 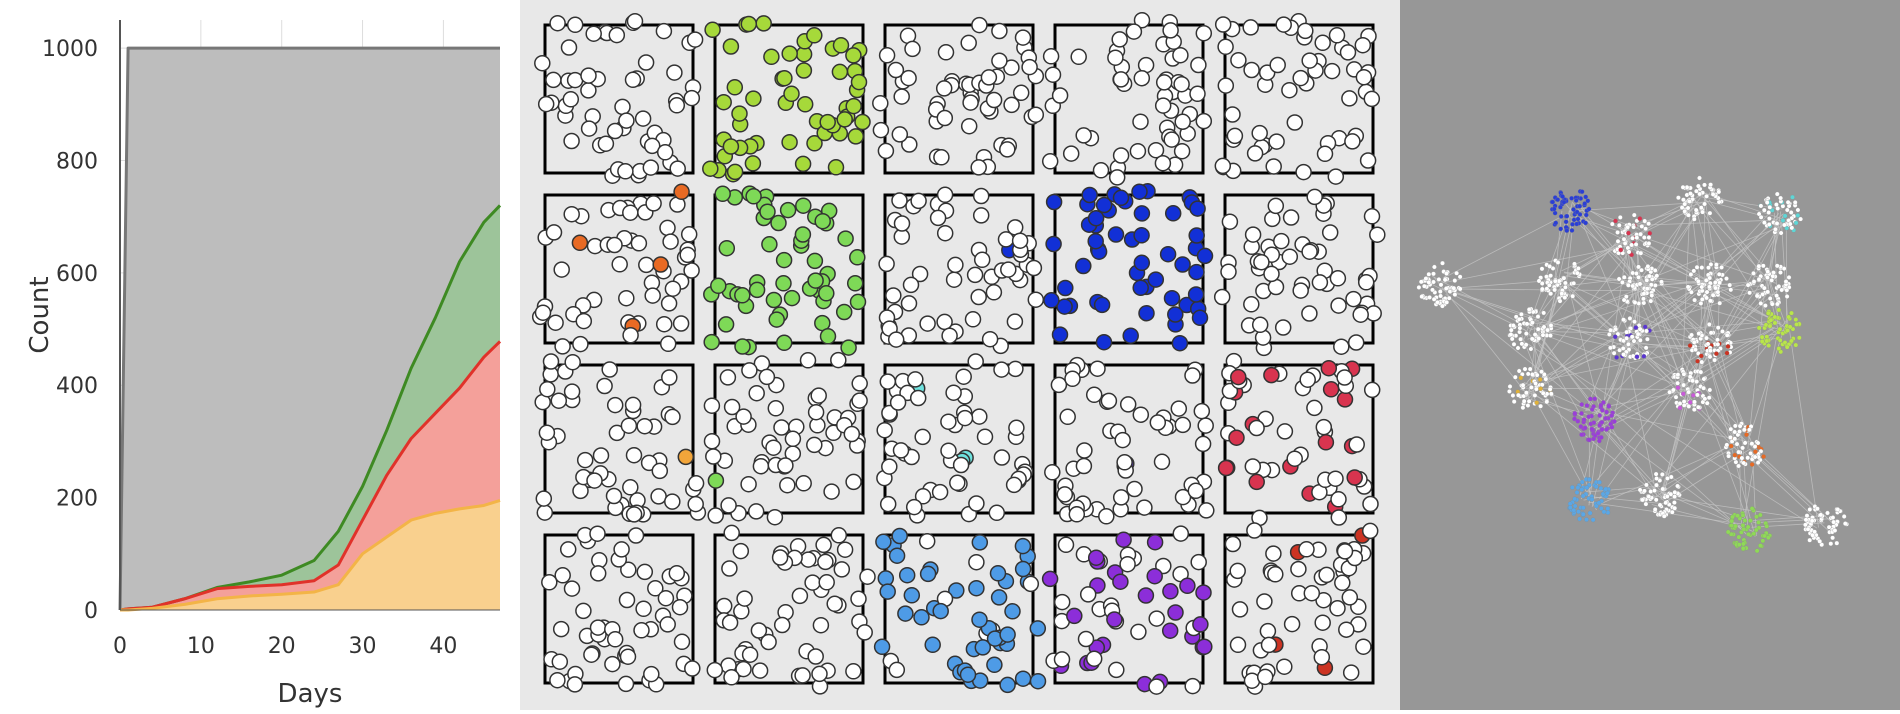 I want to click on network-cluster-c15, so click(x=1594, y=420).